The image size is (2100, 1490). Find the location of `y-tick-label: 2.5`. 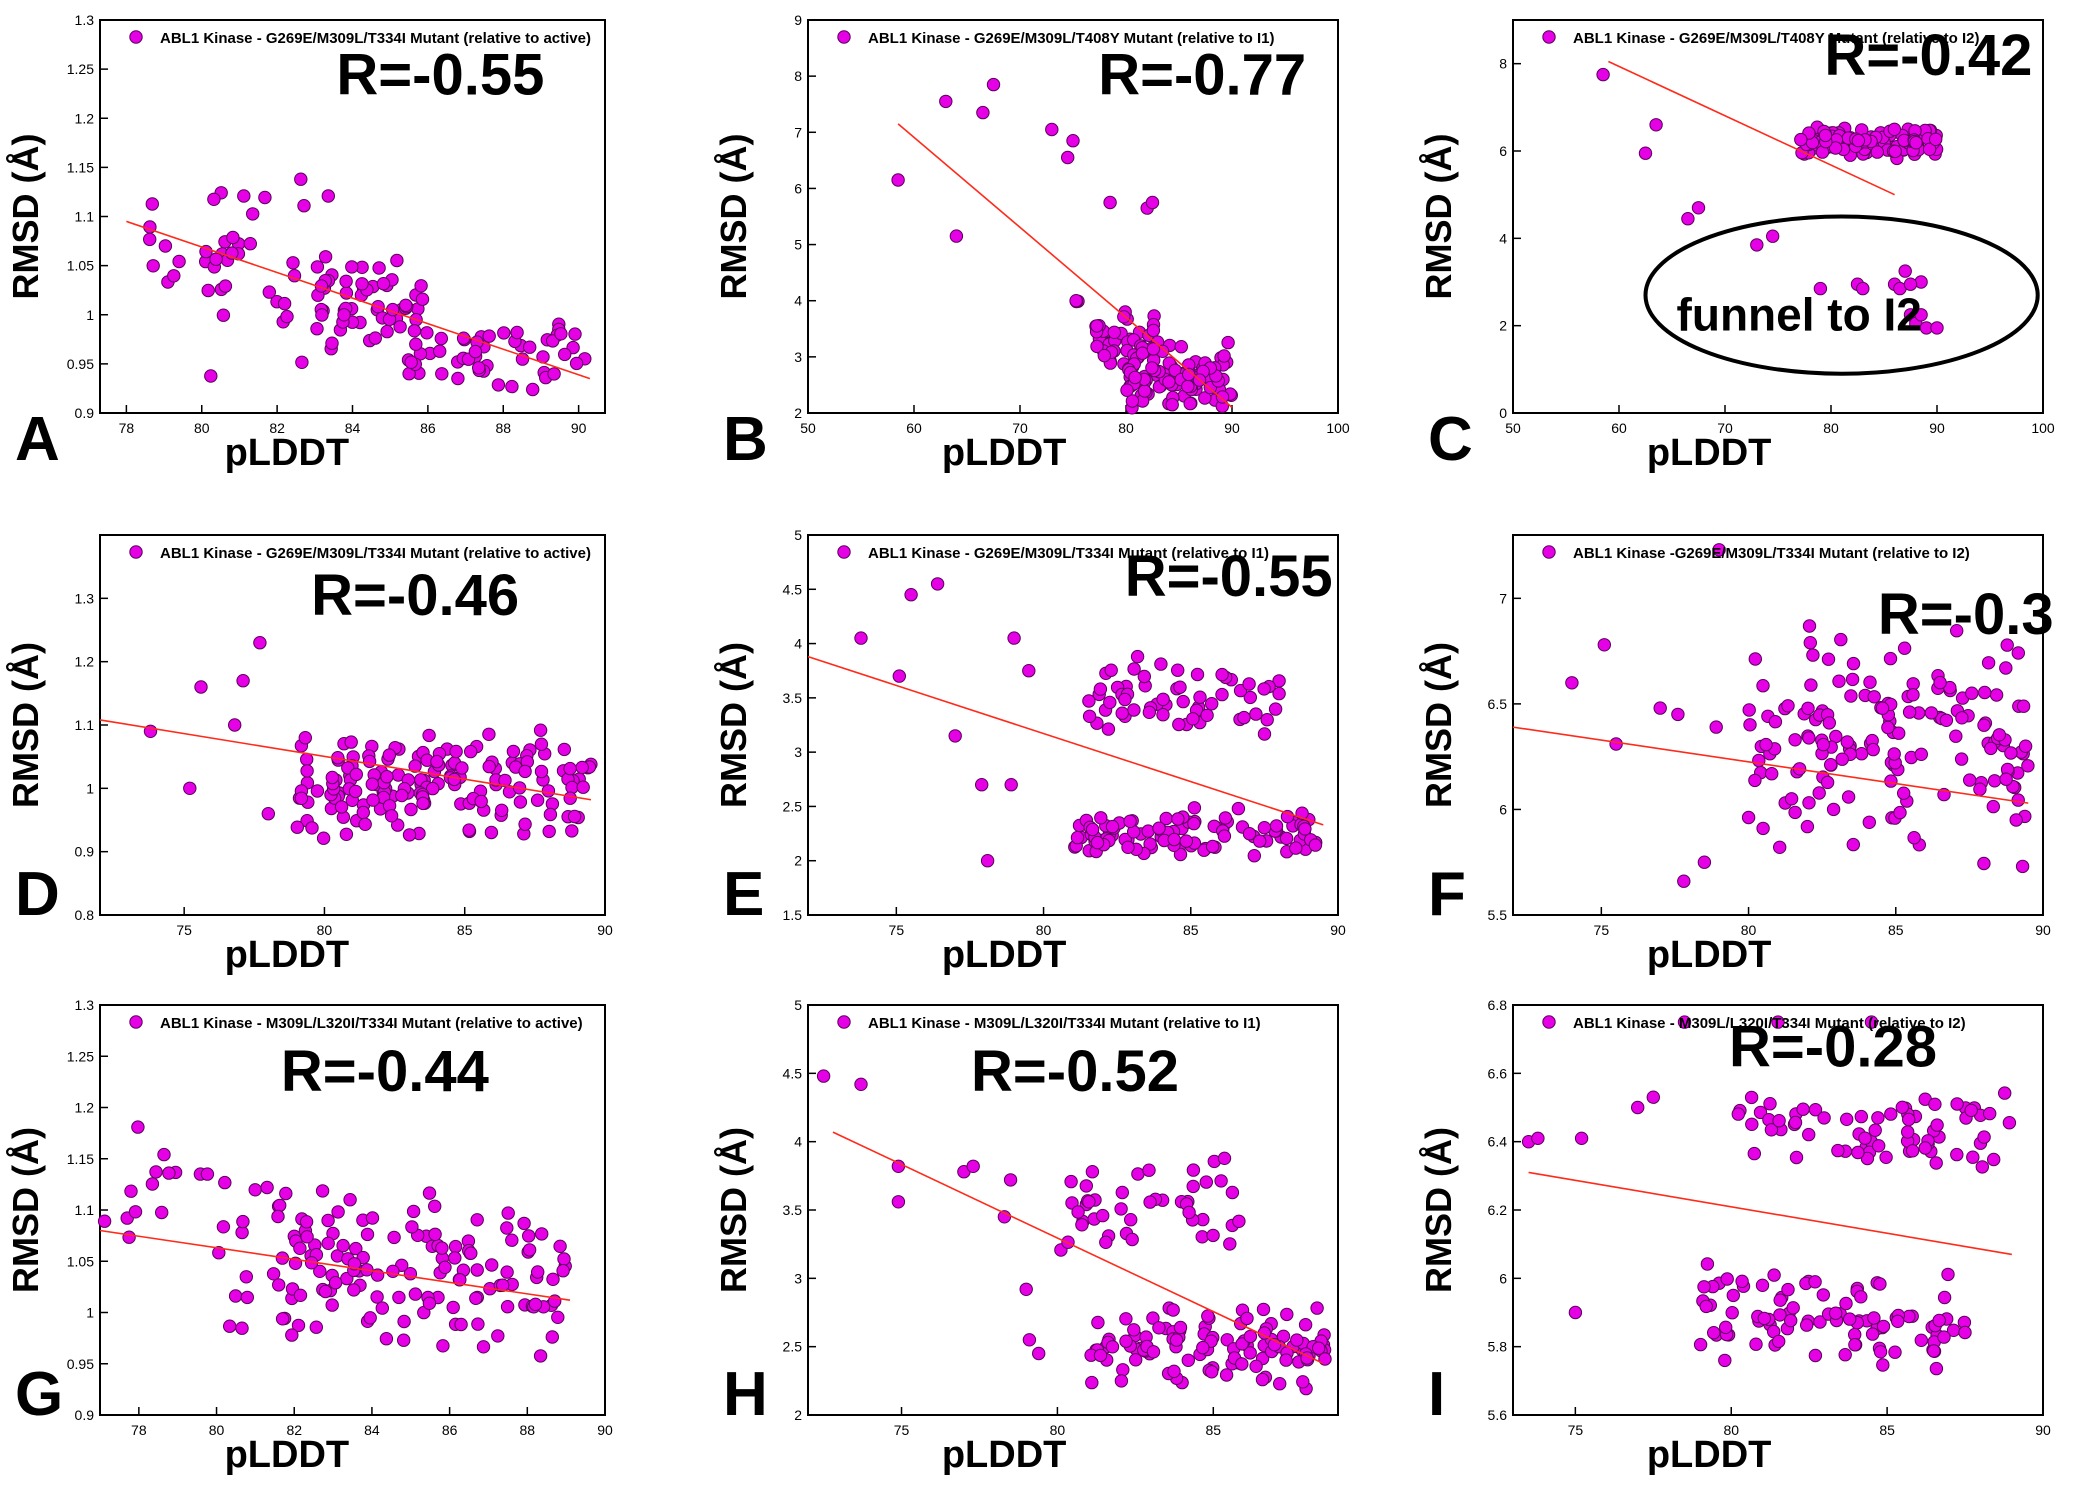

y-tick-label: 2.5 is located at coordinates (793, 806).